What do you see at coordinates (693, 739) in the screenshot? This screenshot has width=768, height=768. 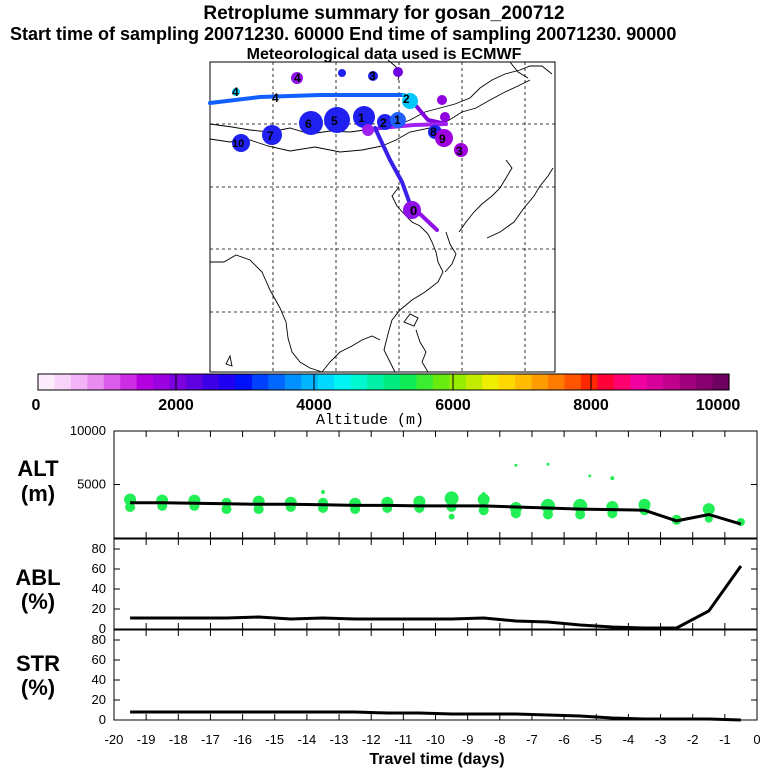 I see `x-tick-label: -2` at bounding box center [693, 739].